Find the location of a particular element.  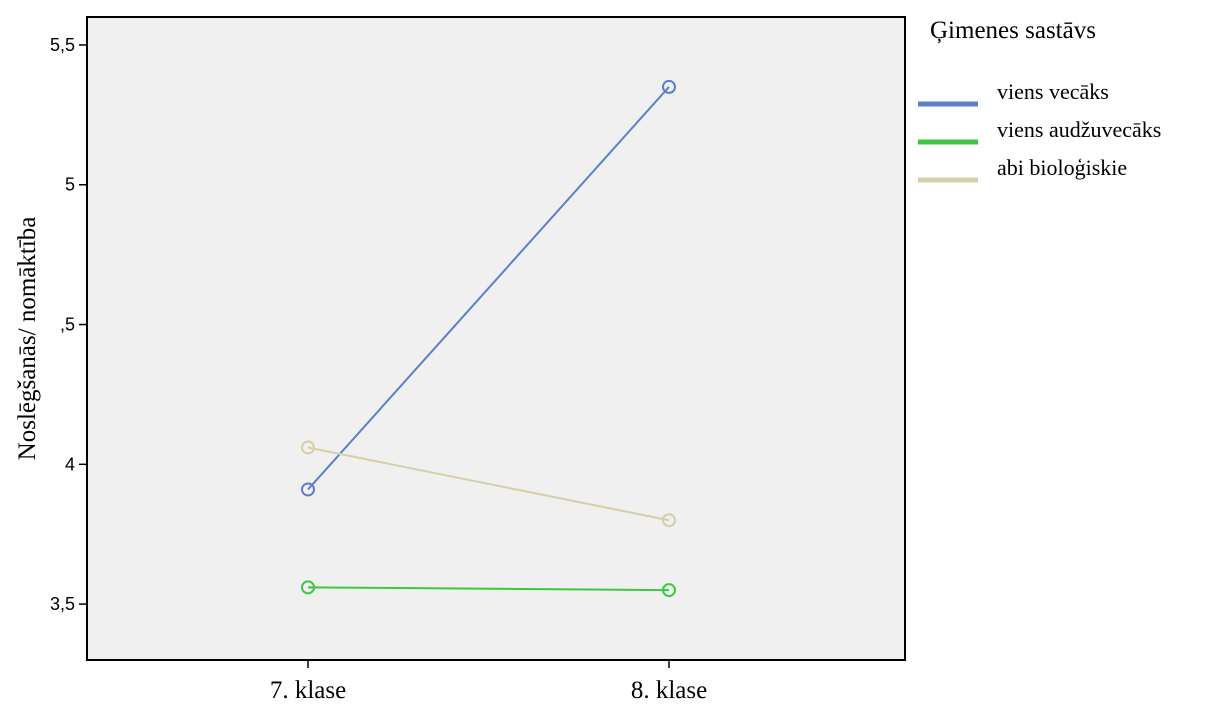

legend-label: abi bioloģiskie is located at coordinates (1062, 167).